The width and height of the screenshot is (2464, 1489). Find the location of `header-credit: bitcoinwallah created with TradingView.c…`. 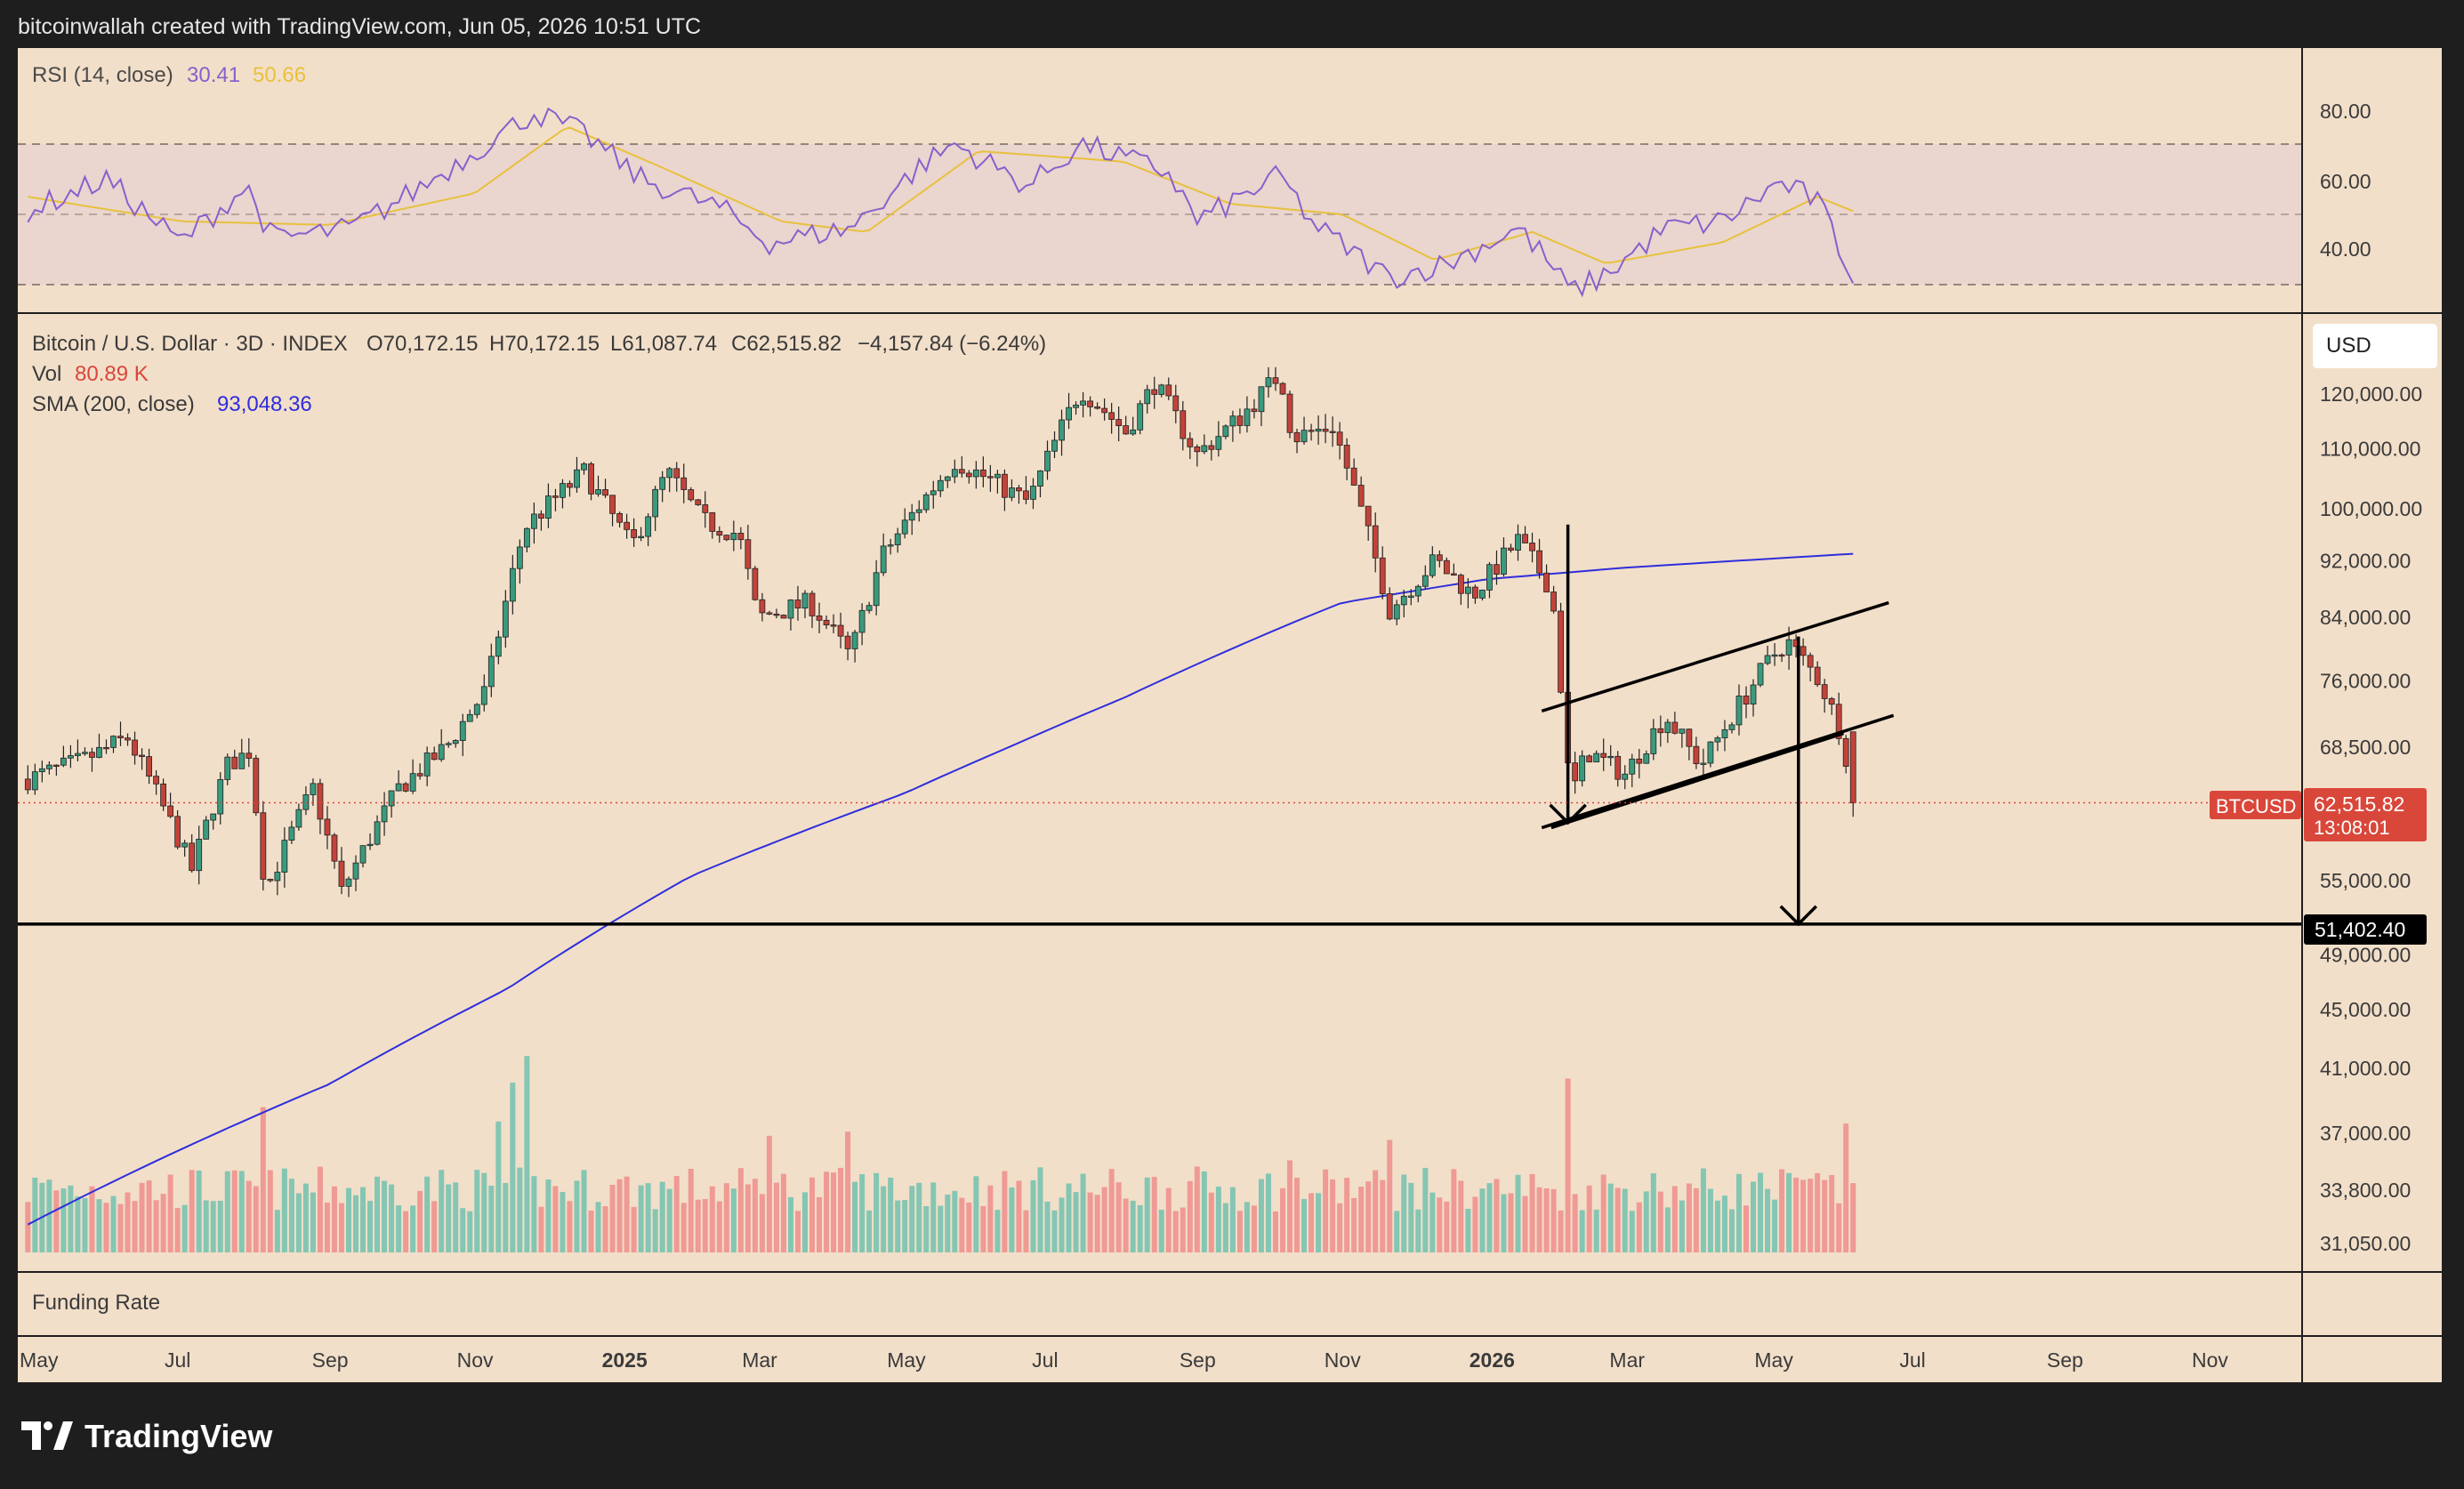

header-credit: bitcoinwallah created with TradingView.c… is located at coordinates (360, 26).